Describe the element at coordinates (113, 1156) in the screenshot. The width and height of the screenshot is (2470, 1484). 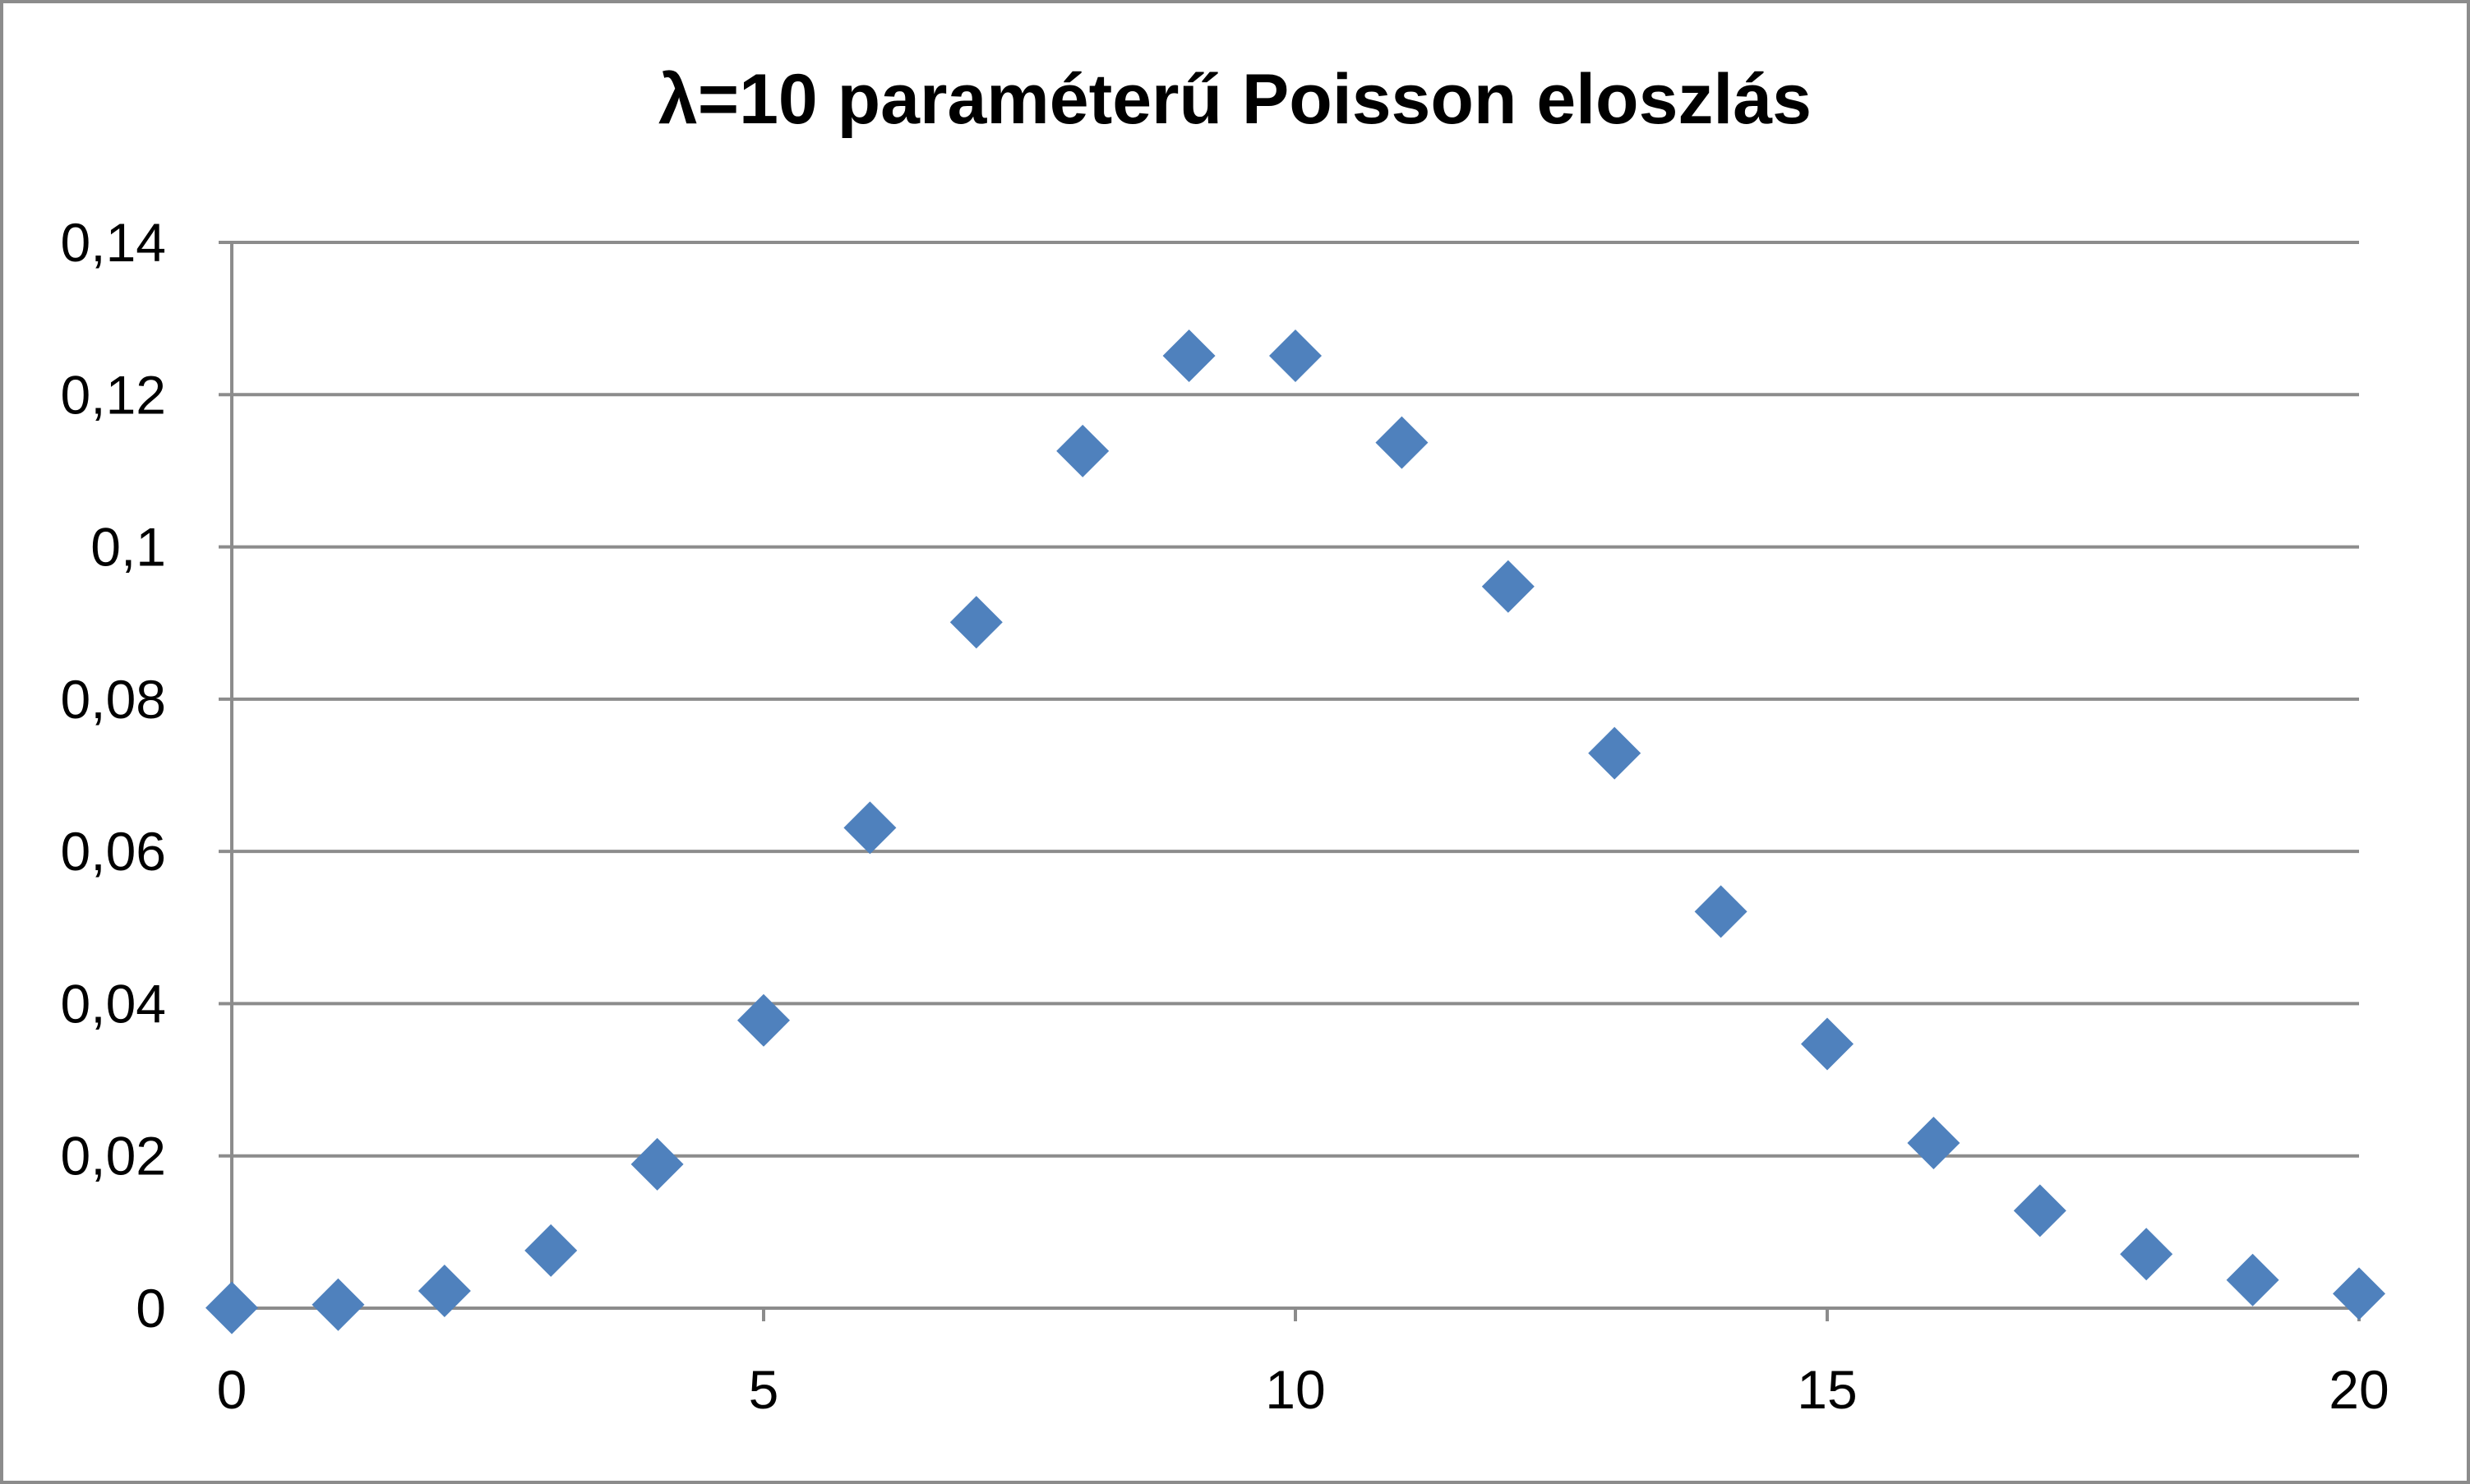
I see `y-tick-label: 0,02` at that location.